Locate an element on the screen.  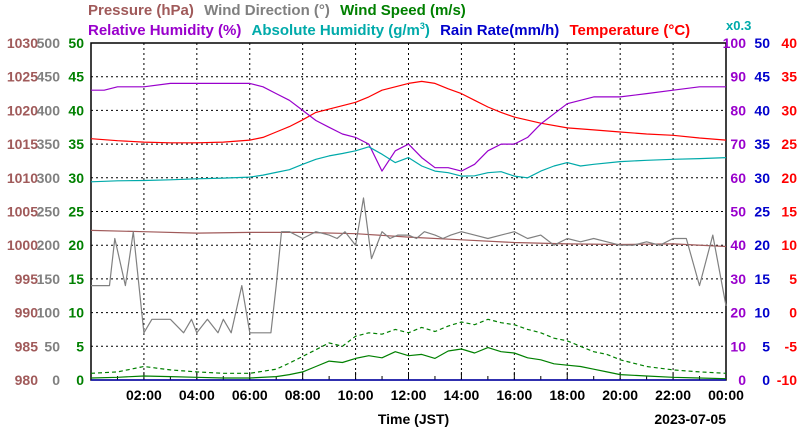
x-axis-label: Time (JST) is located at coordinates (413, 419).